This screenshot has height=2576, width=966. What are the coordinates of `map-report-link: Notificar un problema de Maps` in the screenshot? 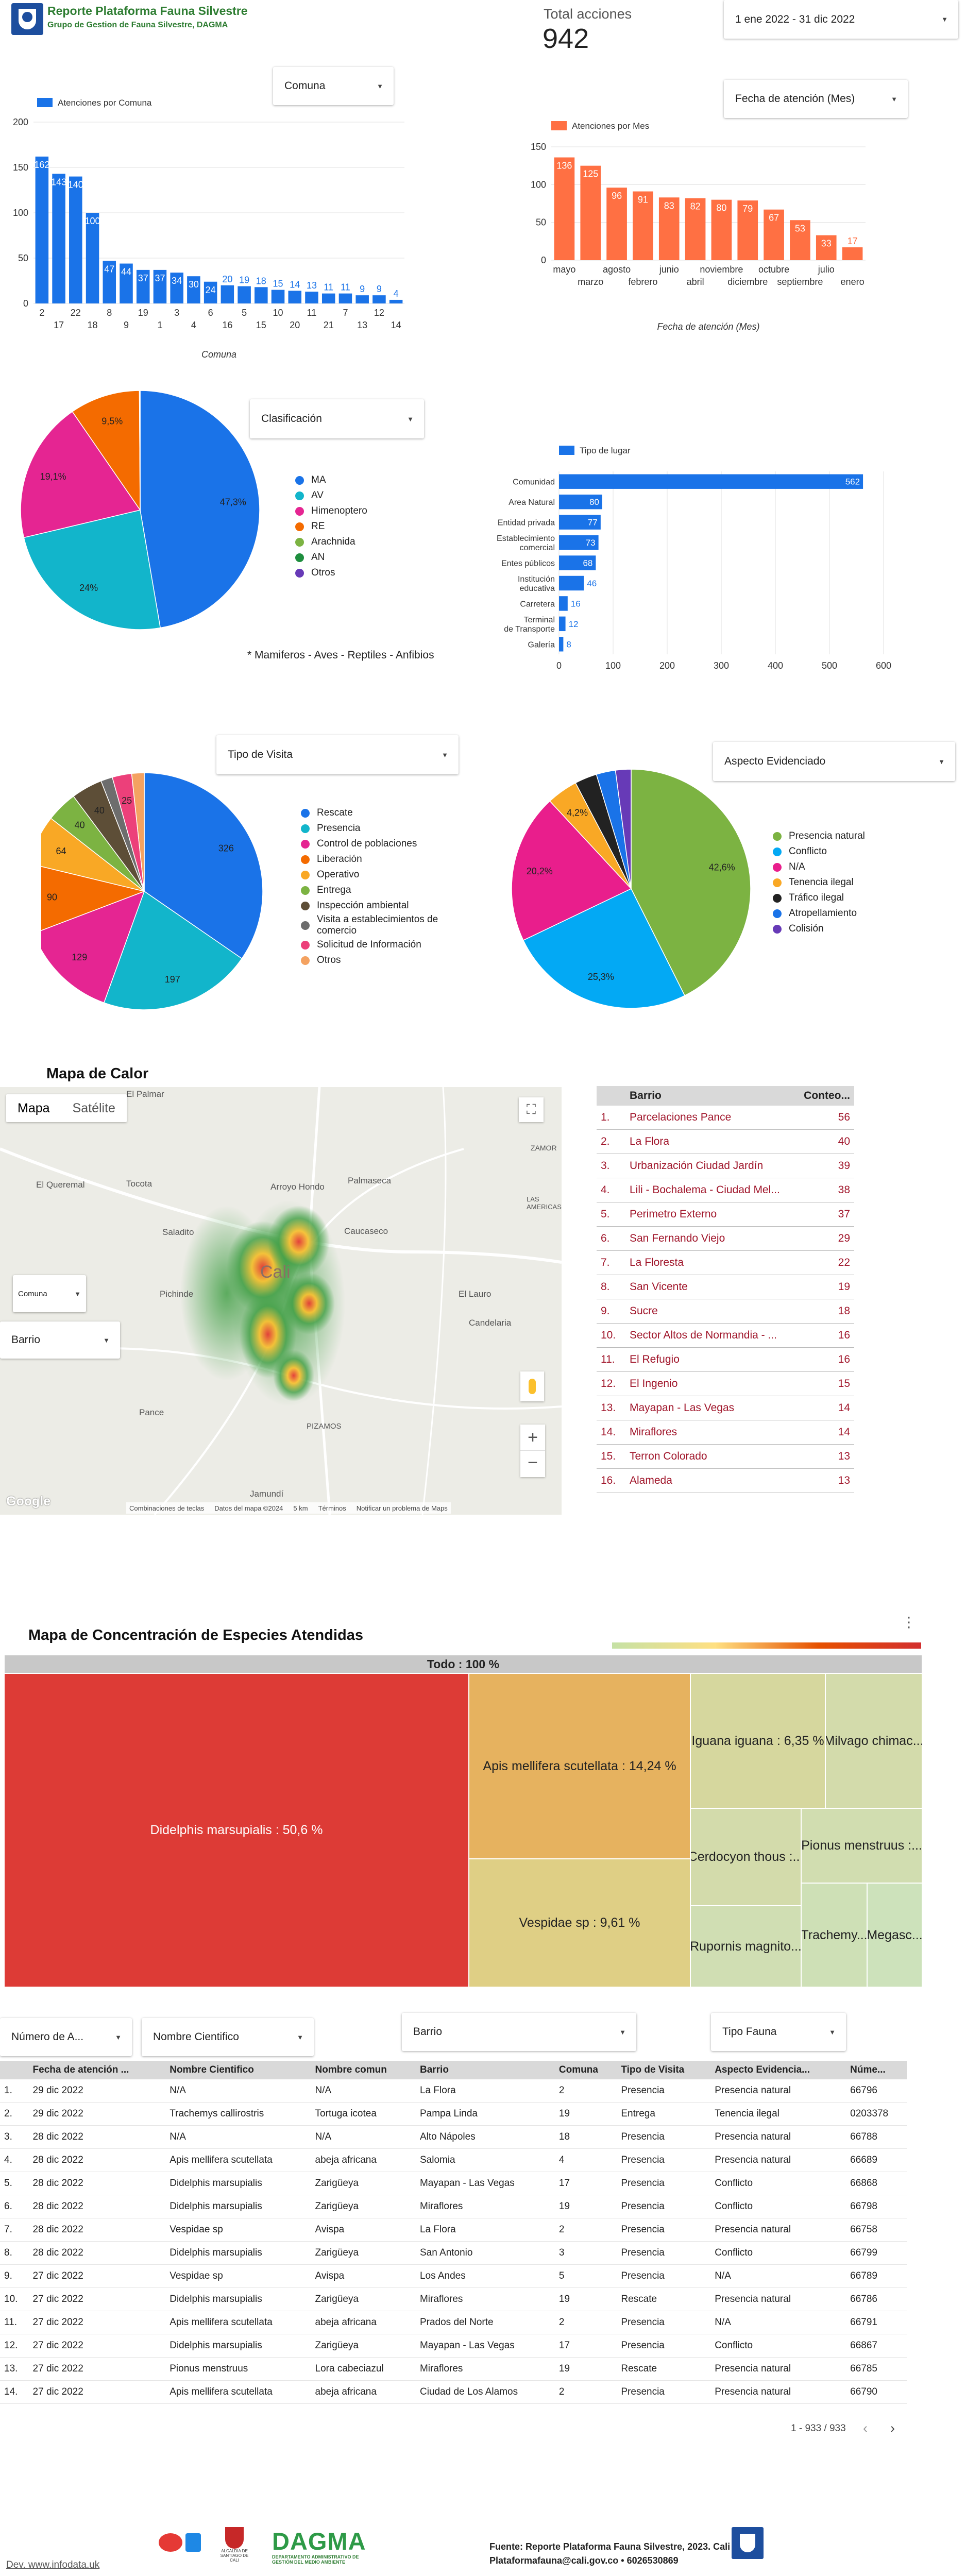 It's located at (402, 1508).